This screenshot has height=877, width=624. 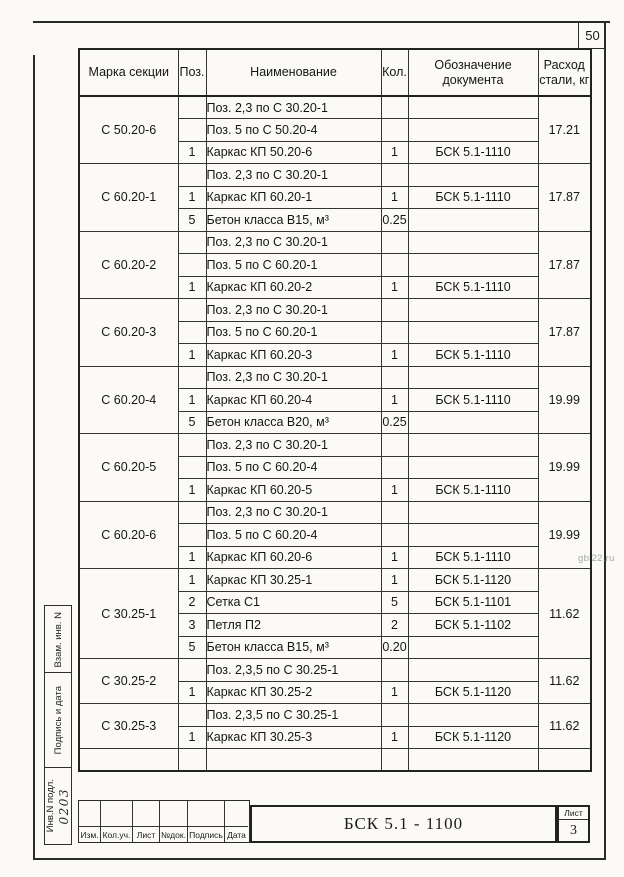 What do you see at coordinates (192, 625) in the screenshot?
I see `pos-cell: 3` at bounding box center [192, 625].